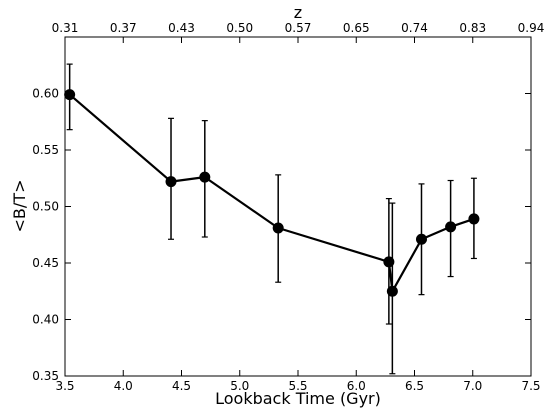  I want to click on x-tick-label: 4.5, so click(181, 386).